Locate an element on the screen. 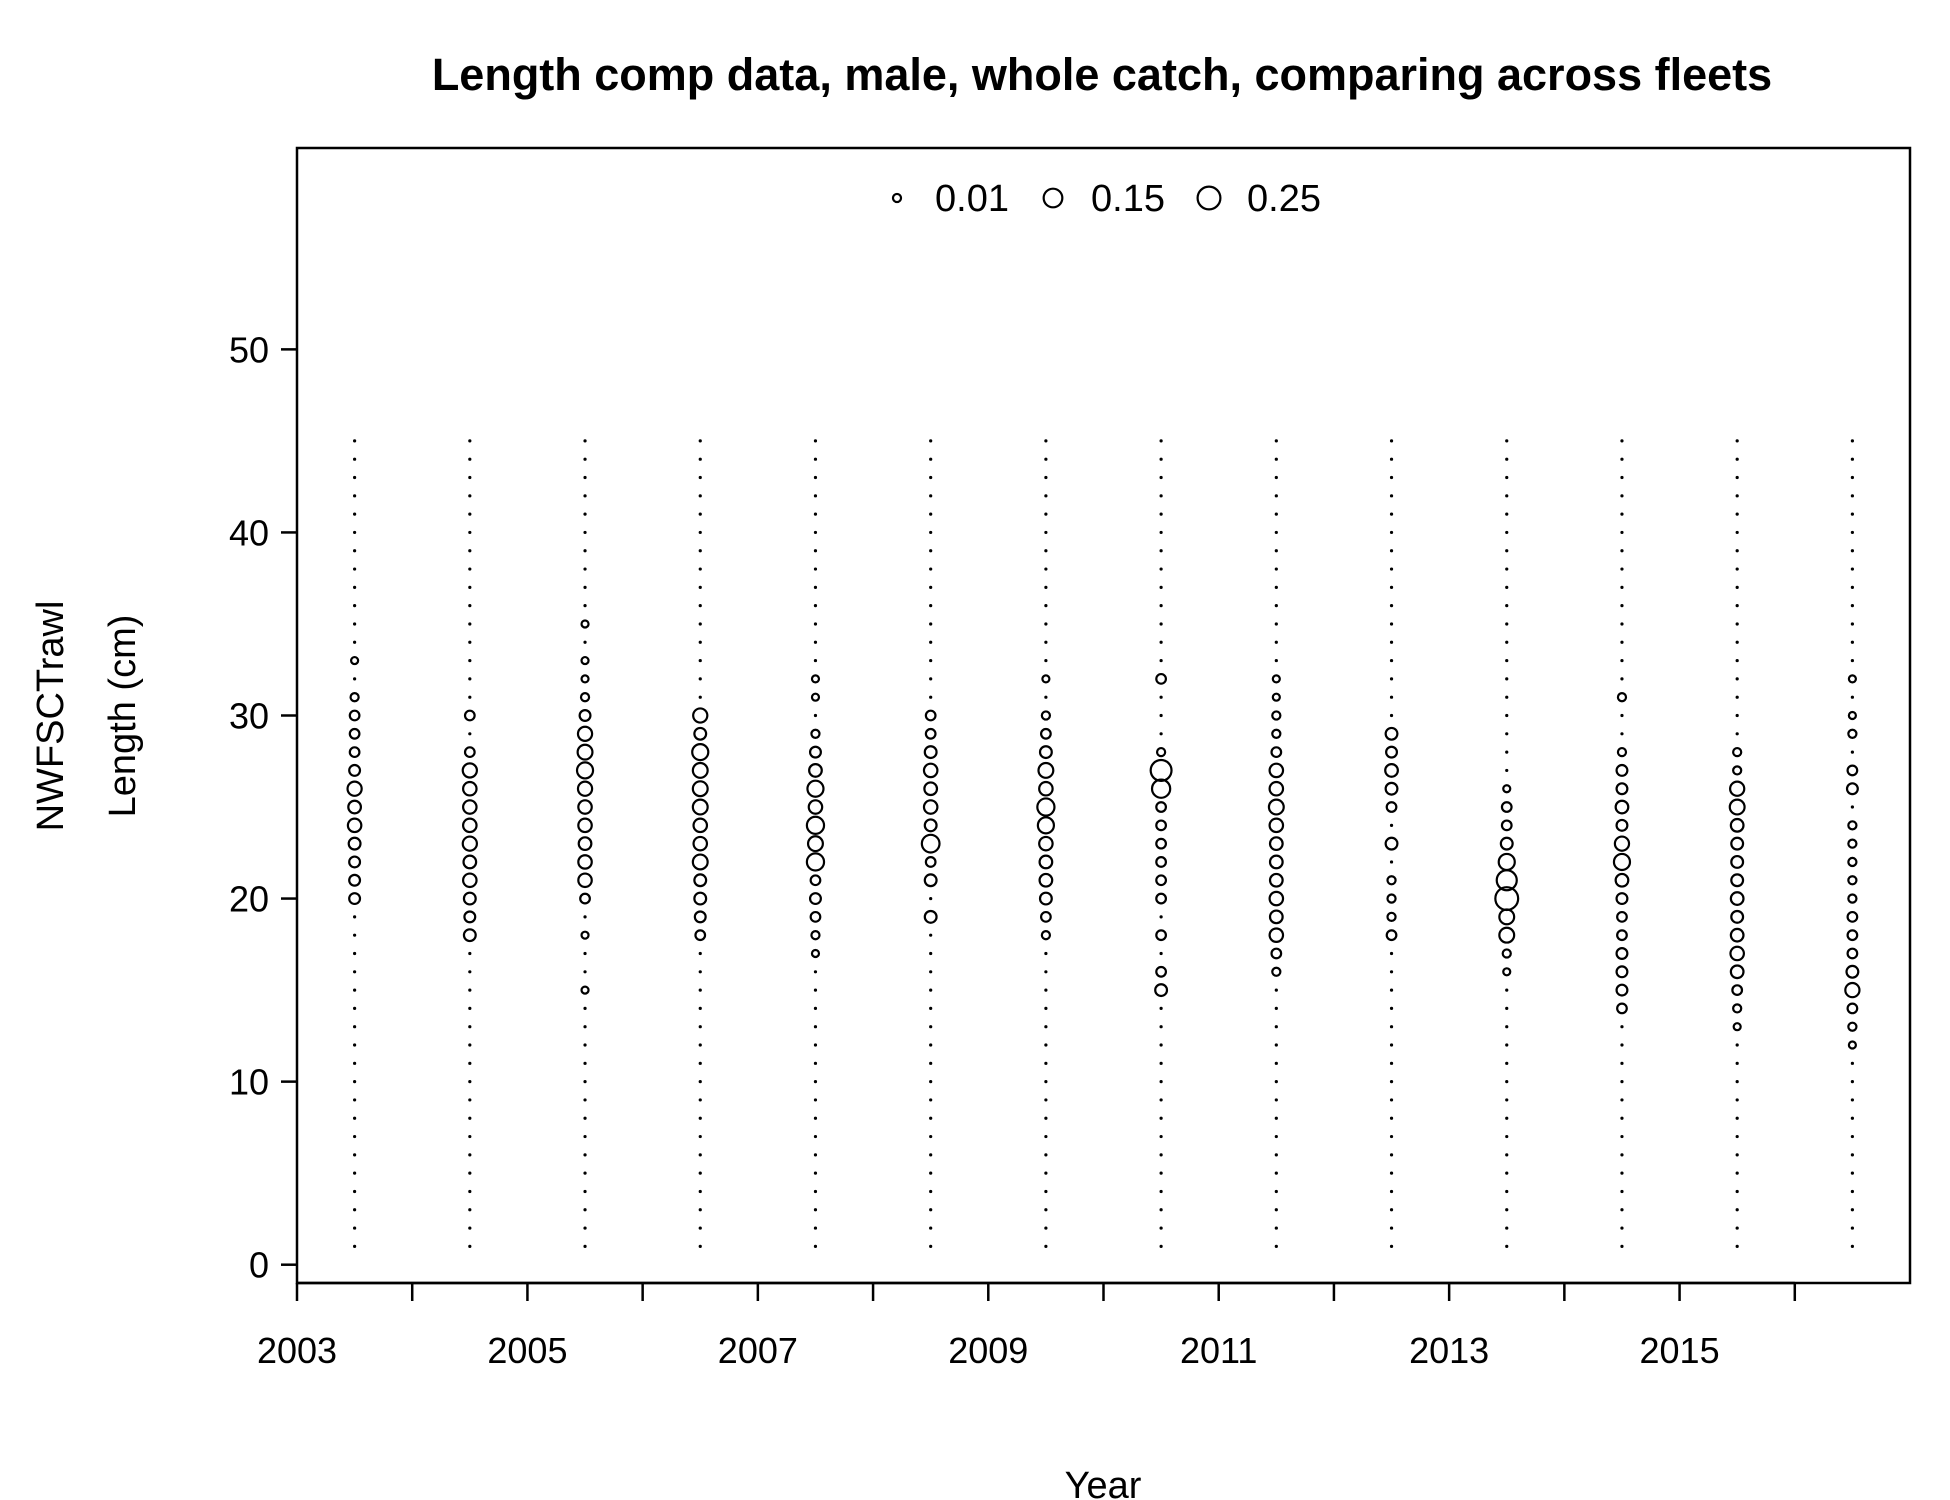 The height and width of the screenshot is (1500, 1950). y-axis-label: Length (cm) is located at coordinates (123, 716).